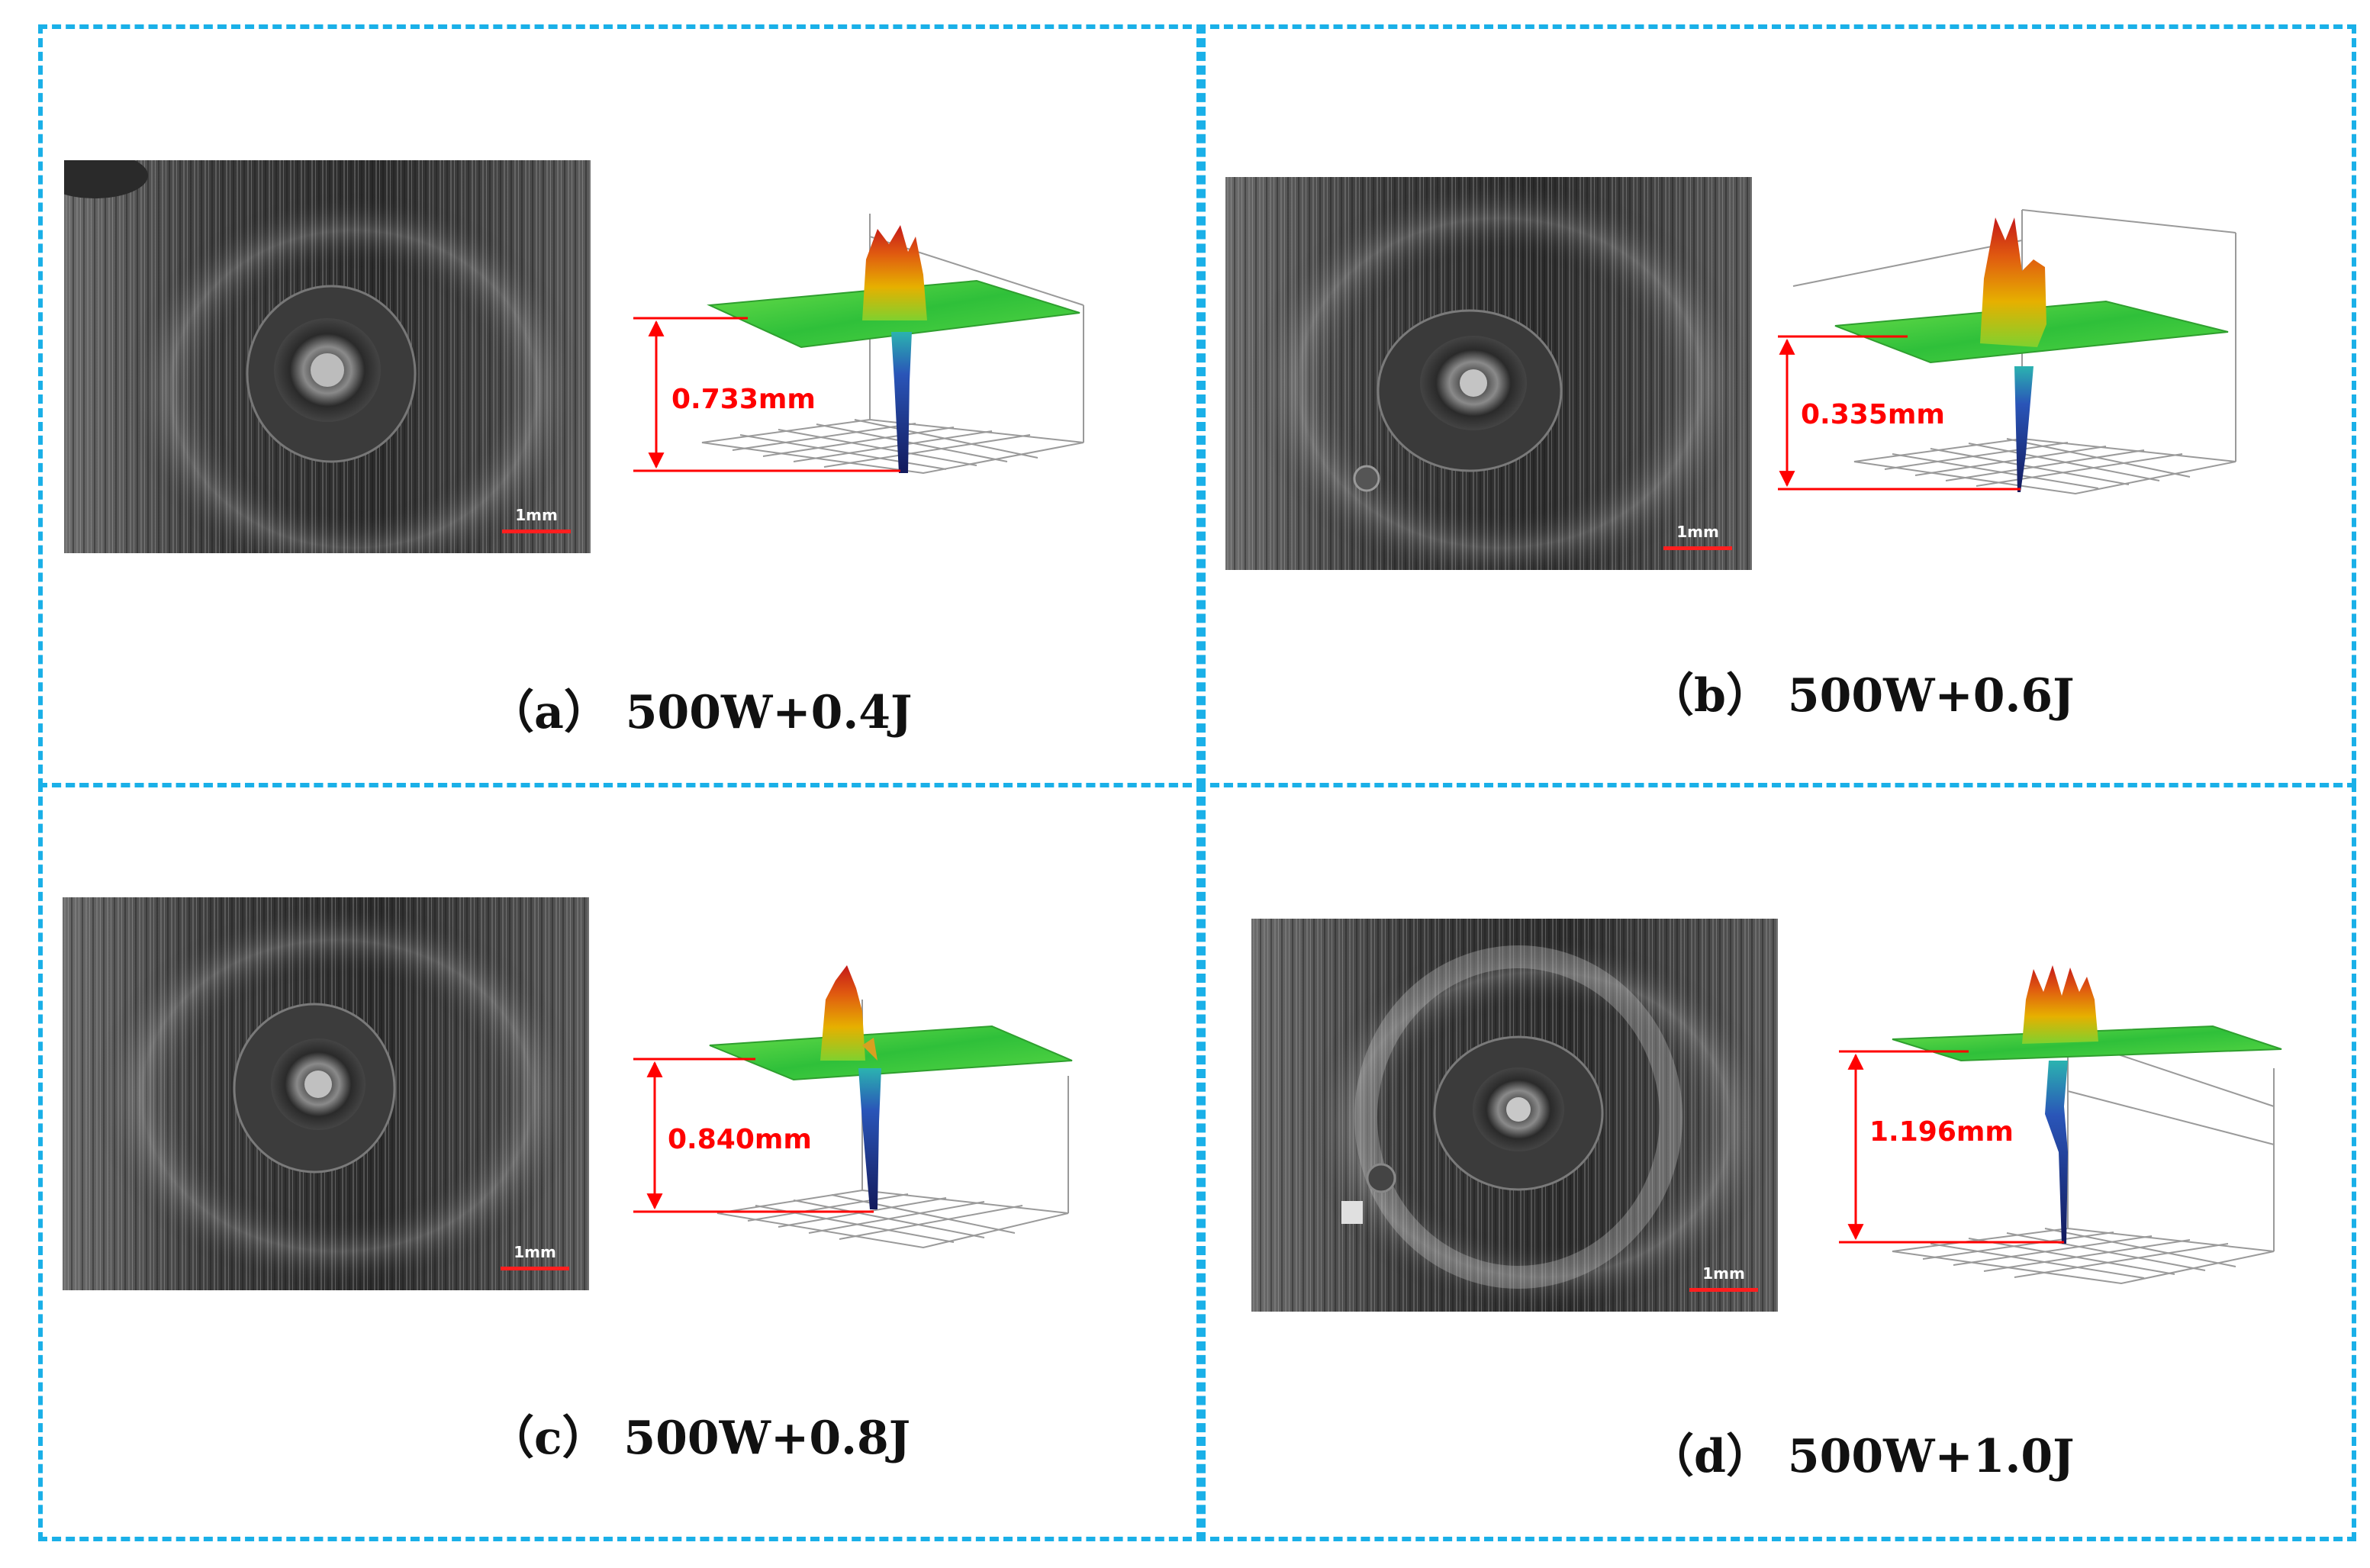 The image size is (2370, 1568). Describe the element at coordinates (1488, 373) in the screenshot. I see `micrograph-b: 1mm` at that location.